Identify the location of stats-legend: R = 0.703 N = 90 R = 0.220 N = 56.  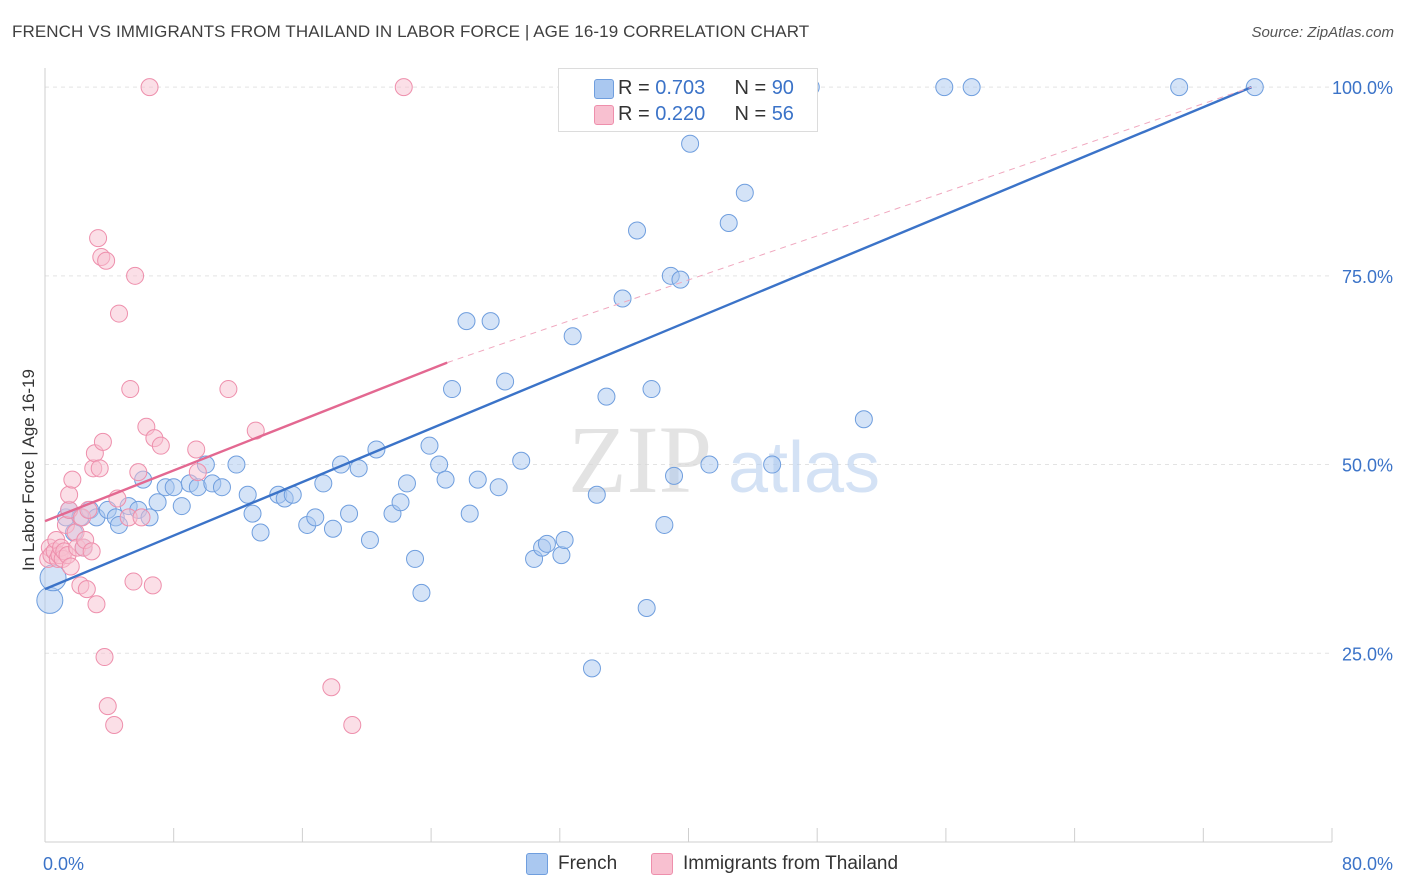
(688, 100).